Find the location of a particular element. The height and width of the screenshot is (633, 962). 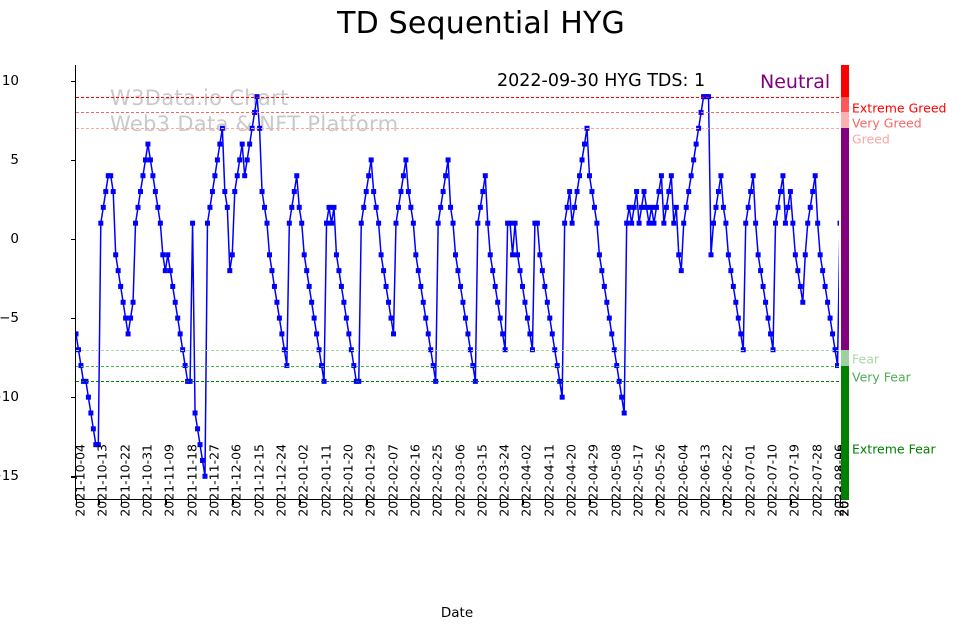

x-axis-tick-label: 2022-01-29 is located at coordinates (370, 480).